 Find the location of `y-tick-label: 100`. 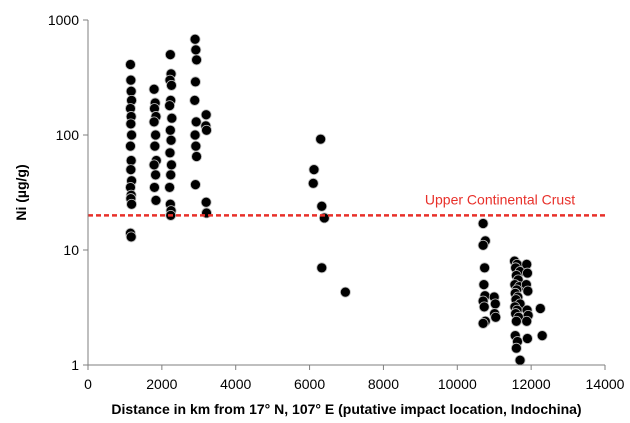

y-tick-label: 100 is located at coordinates (68, 135).